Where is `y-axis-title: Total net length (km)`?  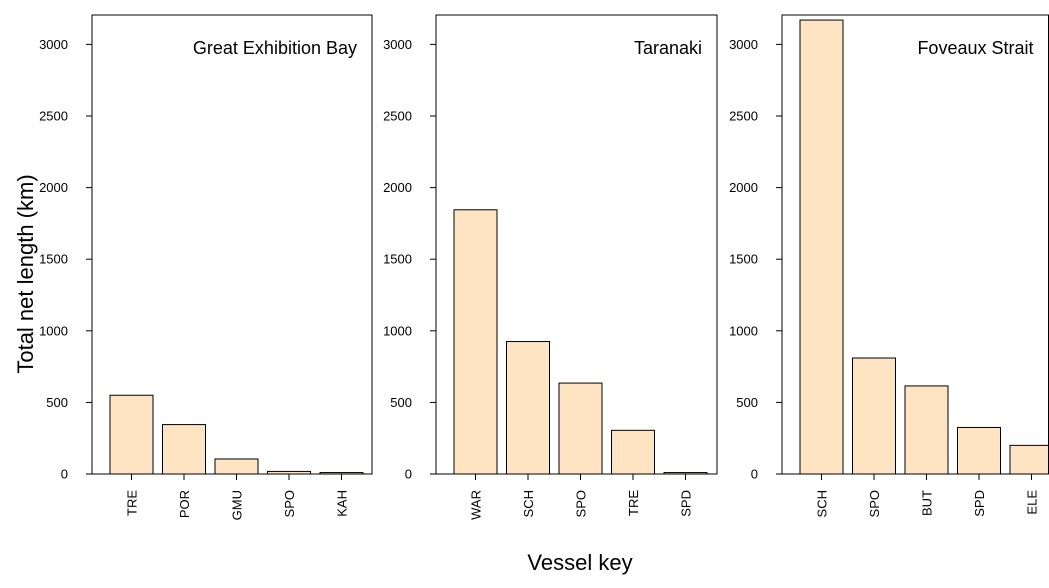 y-axis-title: Total net length (km) is located at coordinates (25, 273).